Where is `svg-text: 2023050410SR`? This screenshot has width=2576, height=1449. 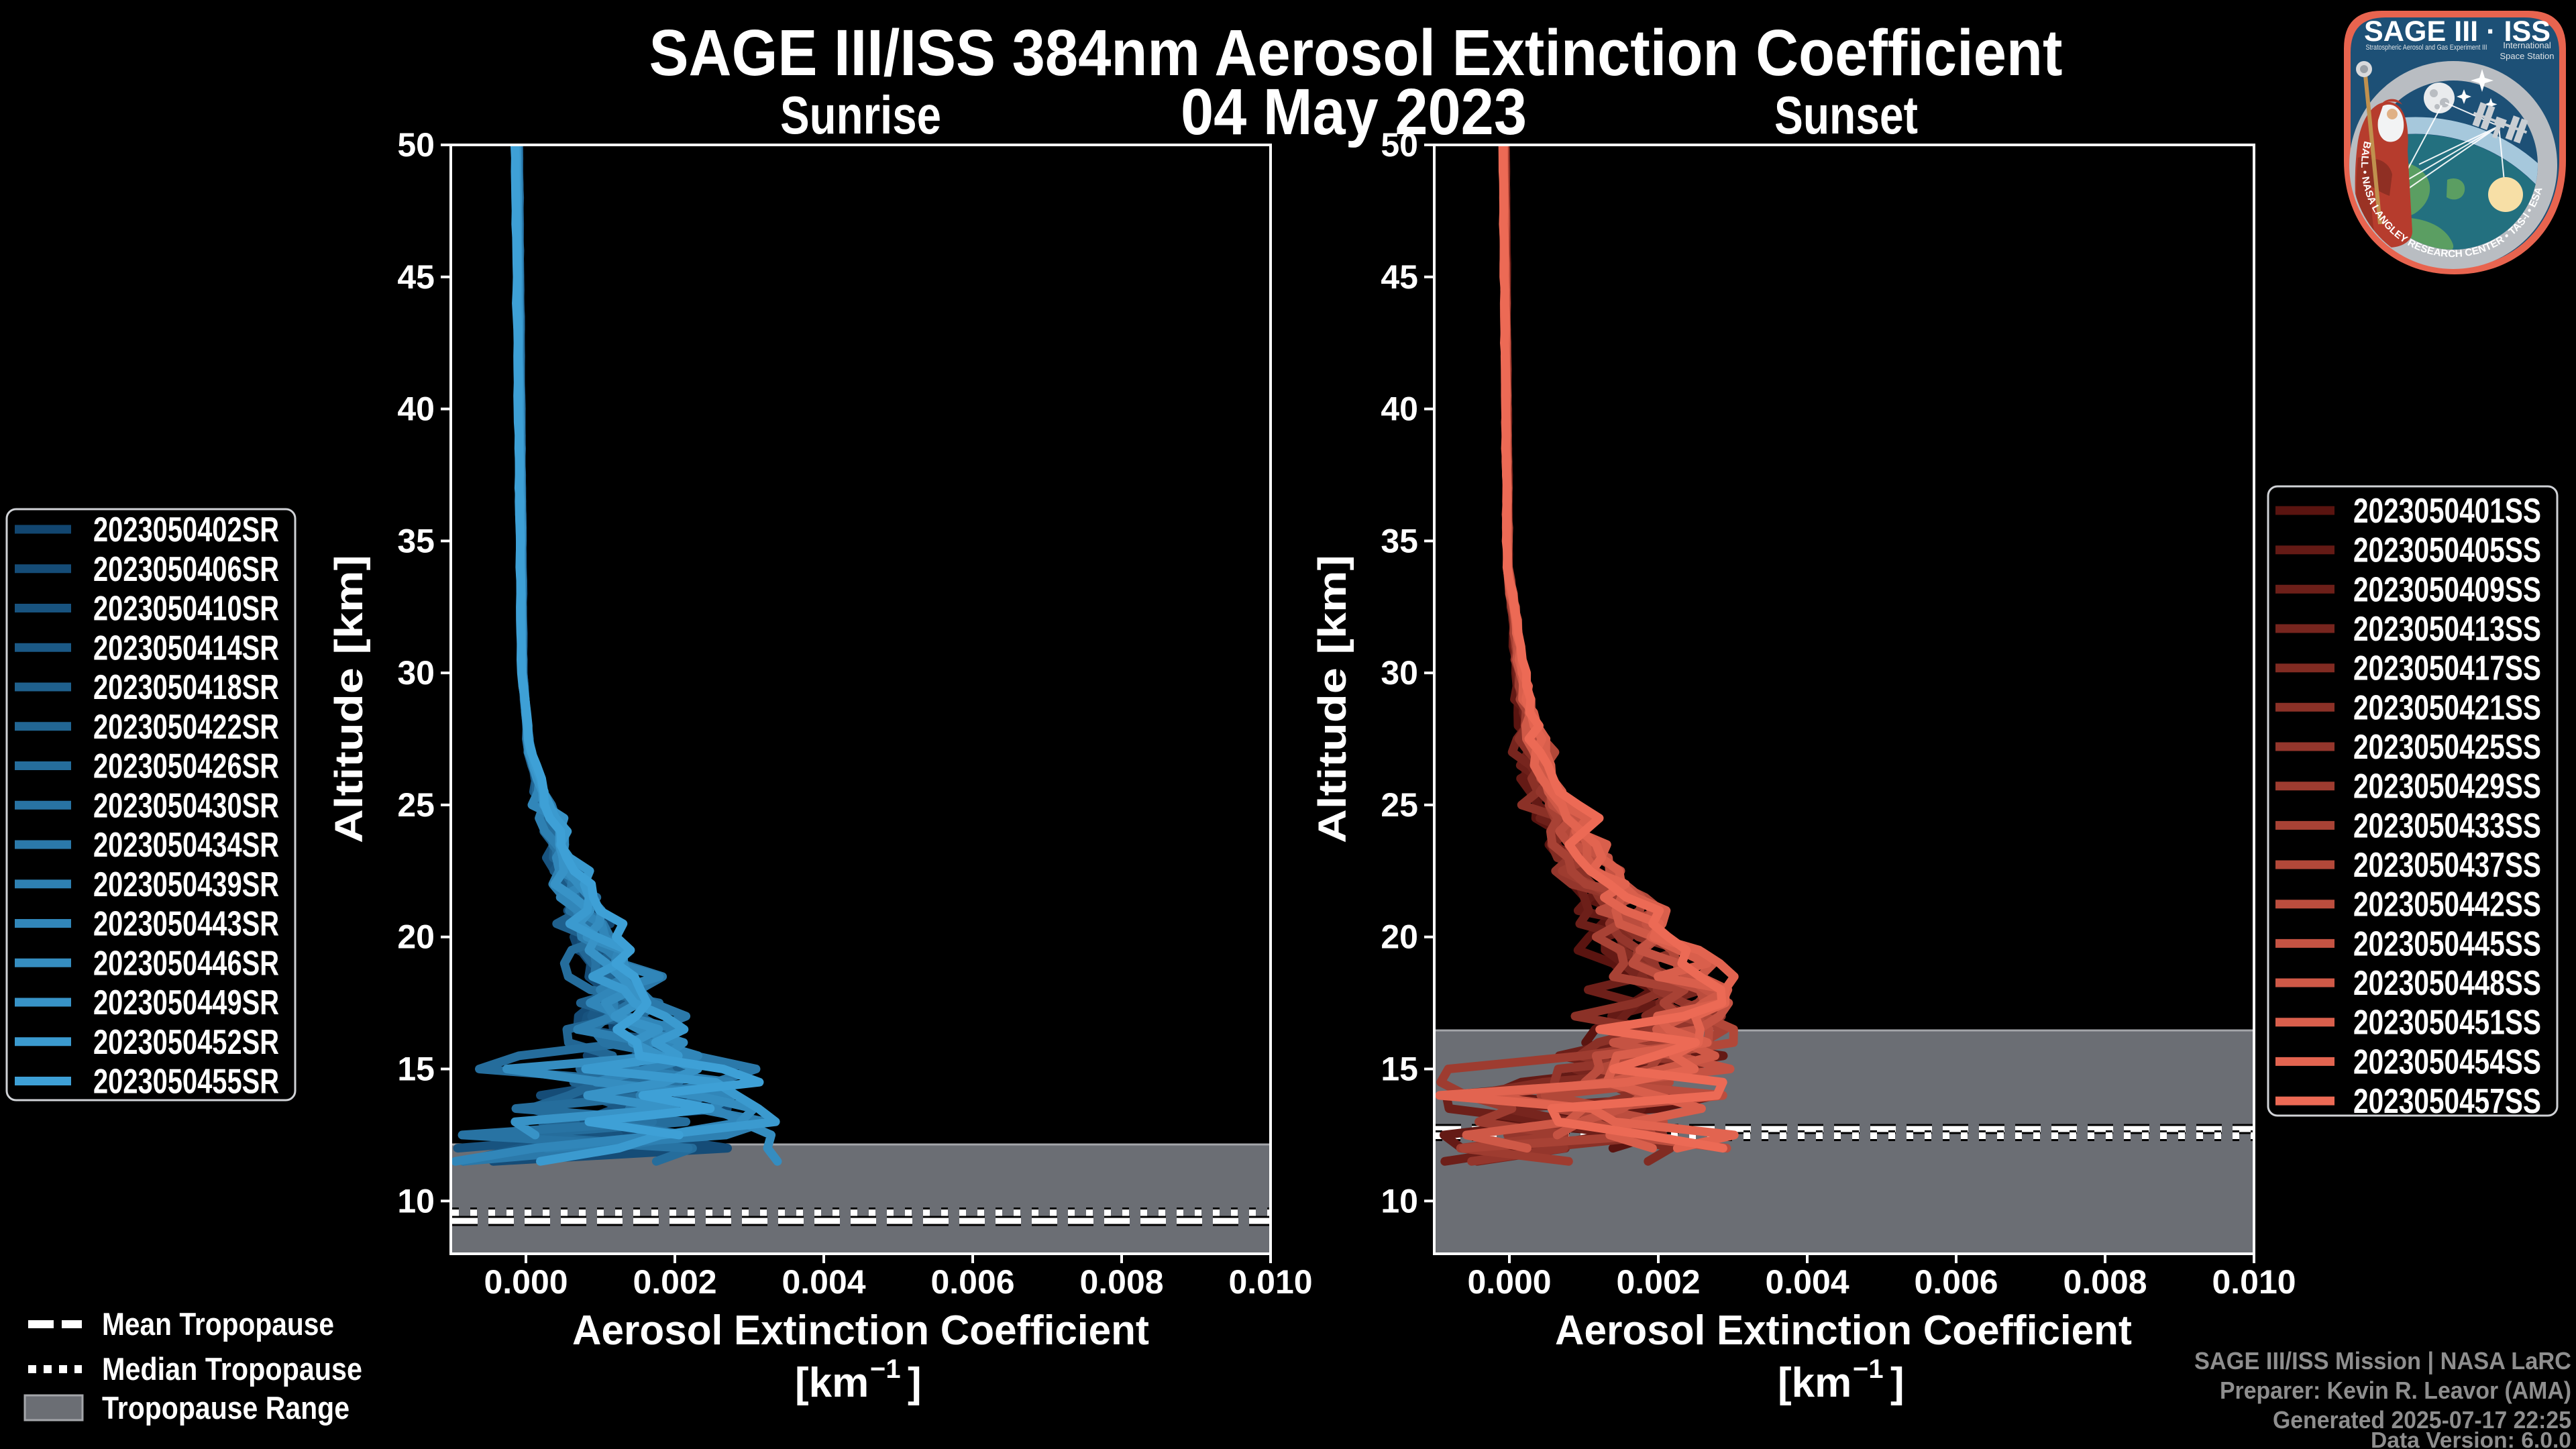 svg-text: 2023050410SR is located at coordinates (186, 609).